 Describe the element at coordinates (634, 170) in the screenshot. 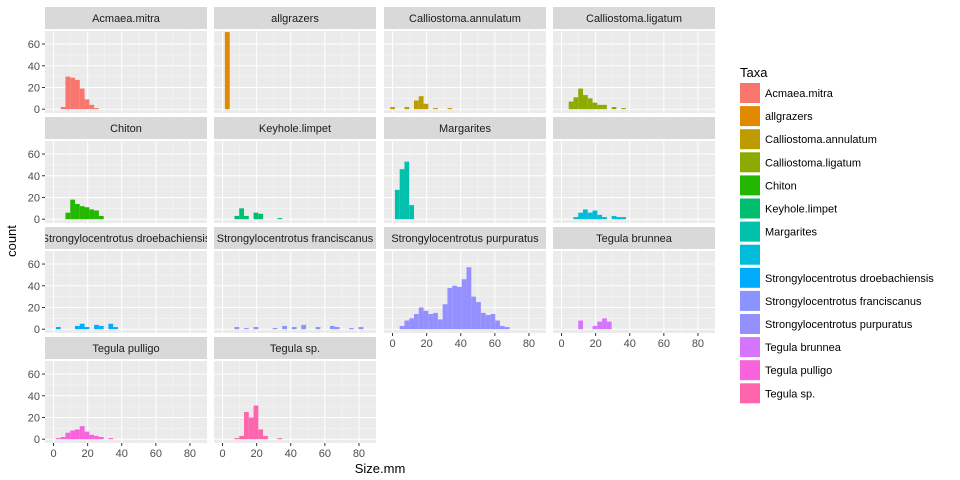

I see `facet-panel-unlabeled` at that location.